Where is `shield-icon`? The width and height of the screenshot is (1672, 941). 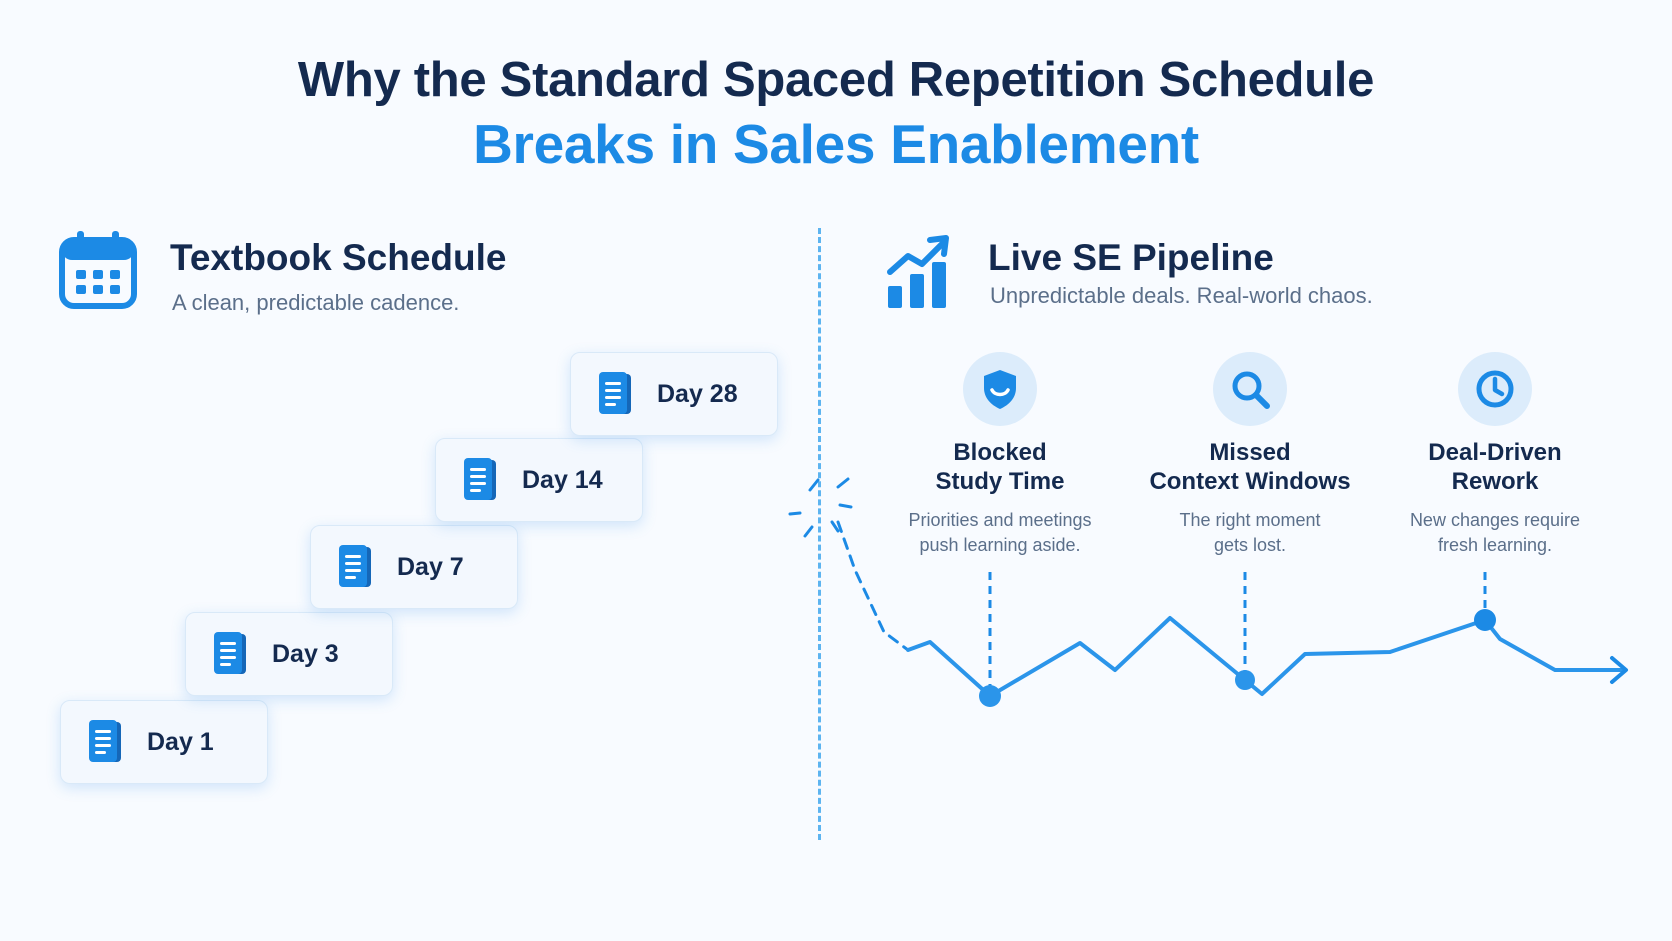 shield-icon is located at coordinates (1000, 389).